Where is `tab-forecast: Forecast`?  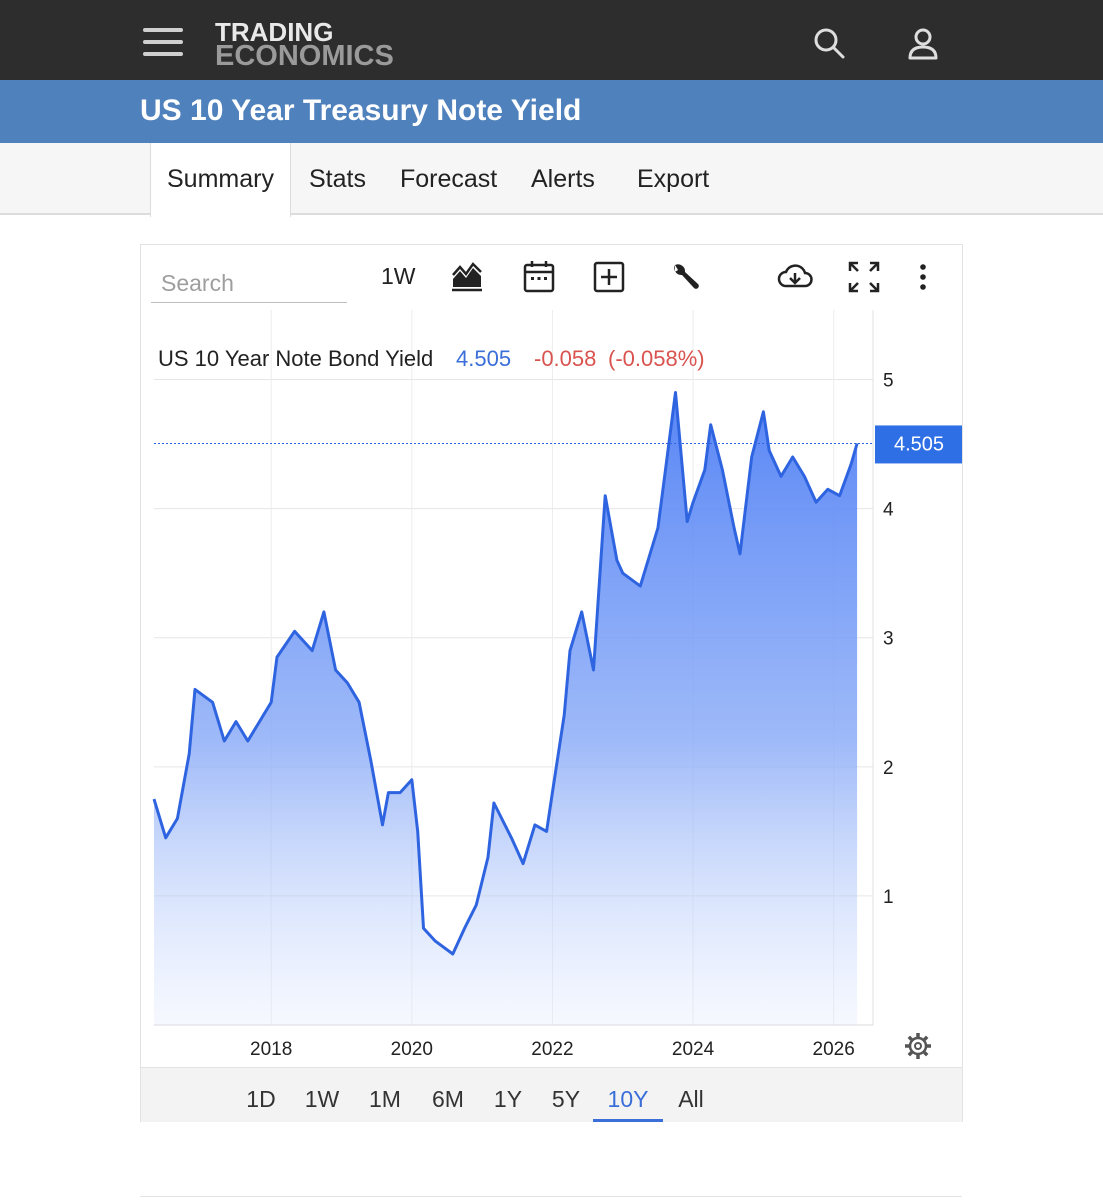
tab-forecast: Forecast is located at coordinates (449, 179).